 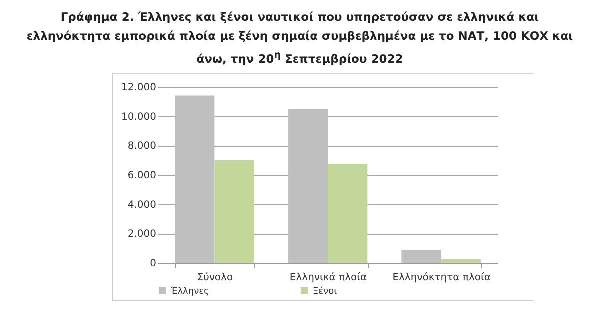 What do you see at coordinates (142, 205) in the screenshot?
I see `y-tick-label: 4.000` at bounding box center [142, 205].